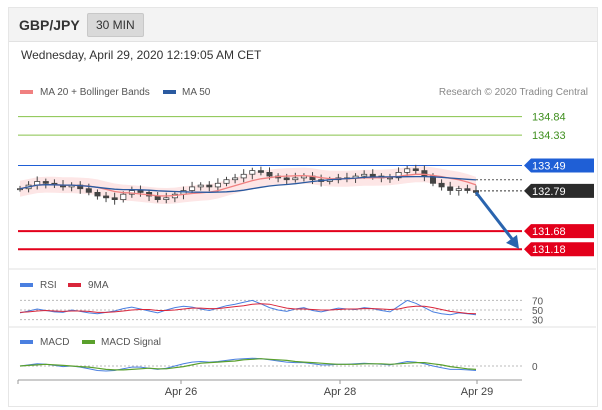 This screenshot has height=410, width=602. What do you see at coordinates (26, 92) in the screenshot?
I see `ma20-legend-swatch` at bounding box center [26, 92].